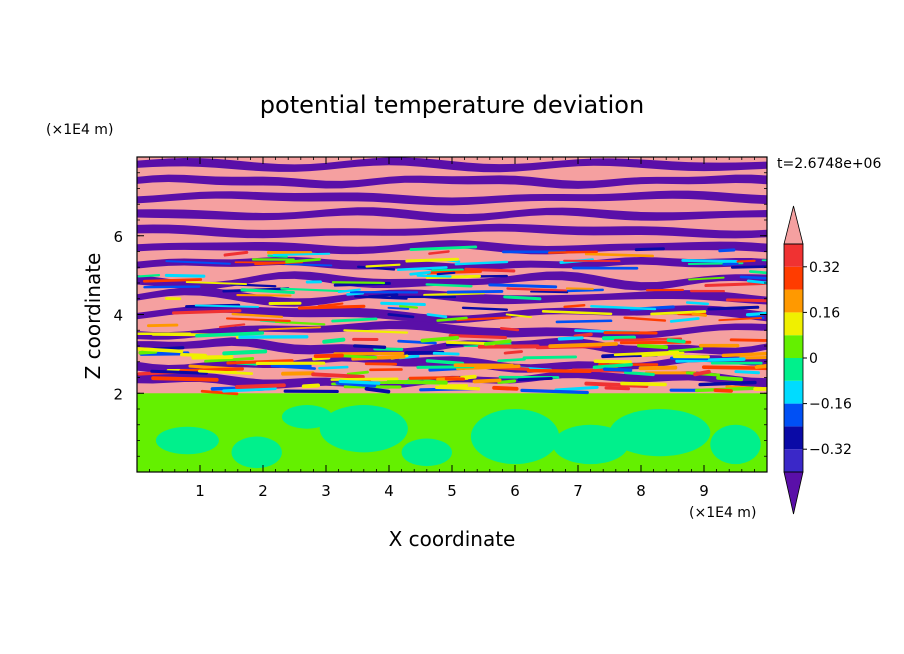 The image size is (904, 654). I want to click on colorbar-label: −0.16, so click(830, 405).